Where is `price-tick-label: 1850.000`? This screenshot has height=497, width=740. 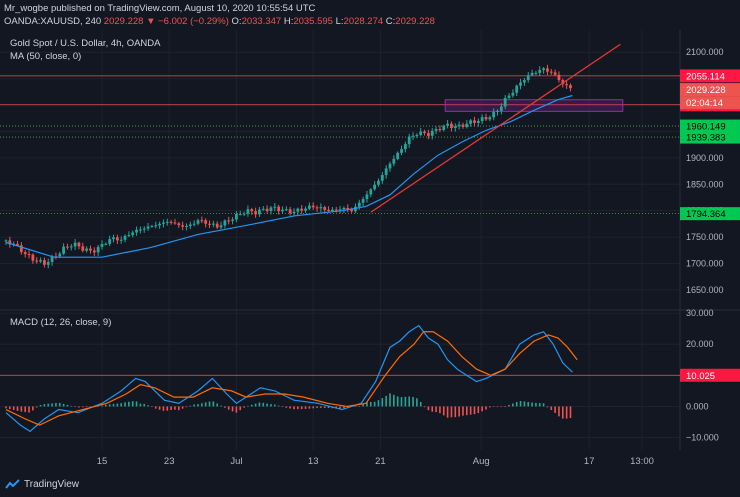 price-tick-label: 1850.000 is located at coordinates (705, 184).